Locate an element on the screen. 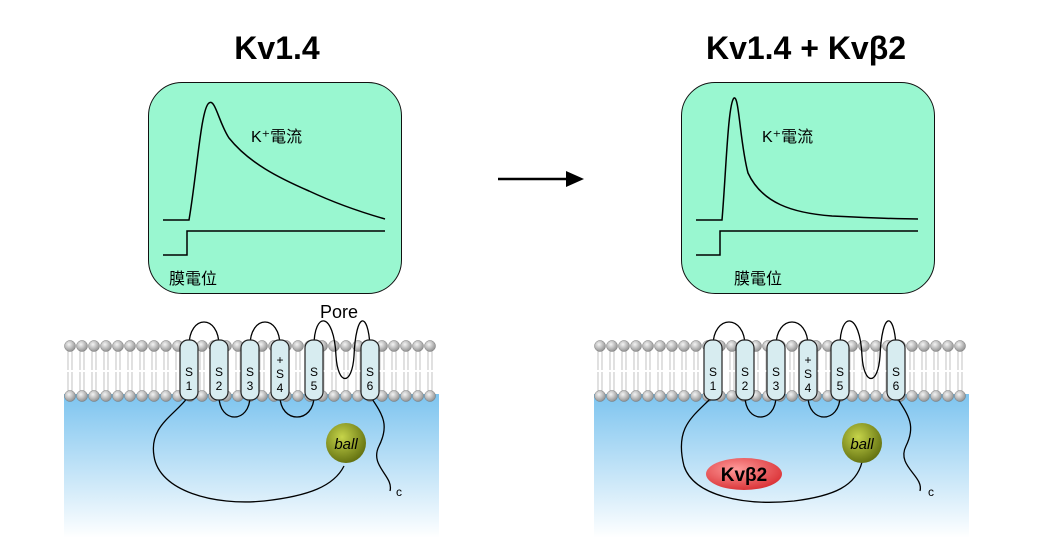 The width and height of the screenshot is (1038, 538). pore-label: Pore is located at coordinates (339, 312).